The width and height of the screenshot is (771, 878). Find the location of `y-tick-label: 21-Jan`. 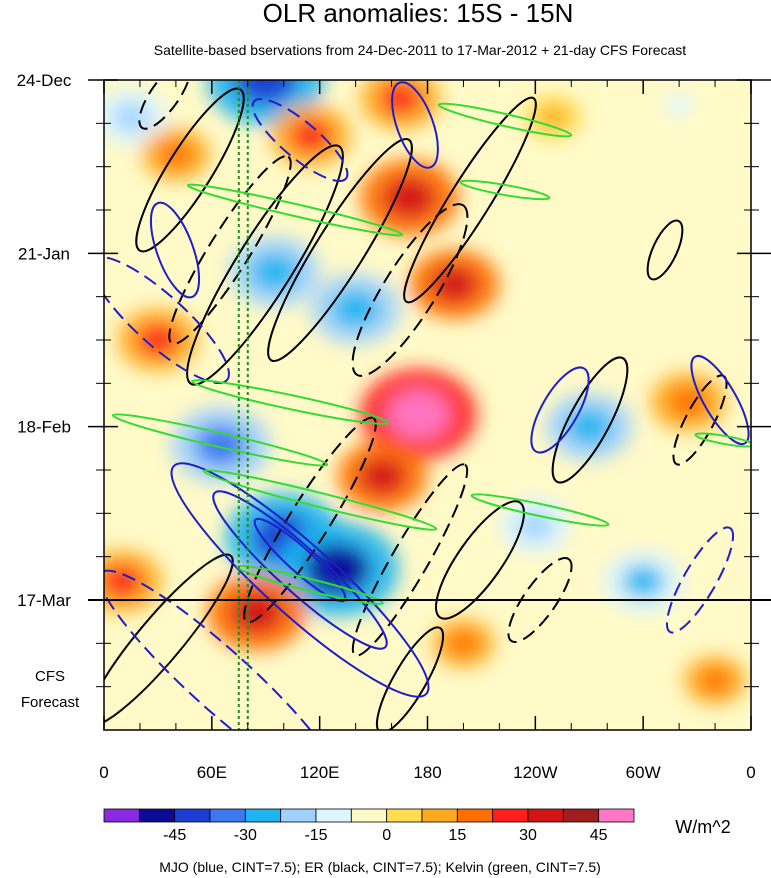

y-tick-label: 21-Jan is located at coordinates (44, 253).